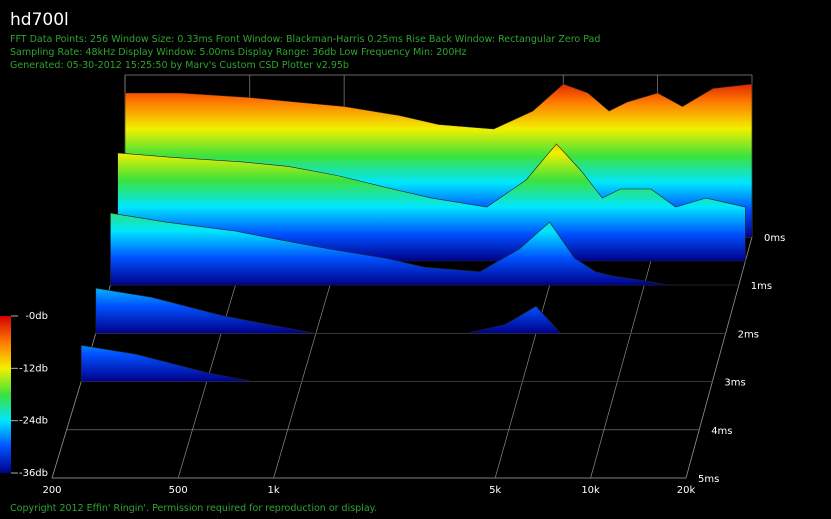  Describe the element at coordinates (39, 20) in the screenshot. I see `chart-title: hd700l` at that location.